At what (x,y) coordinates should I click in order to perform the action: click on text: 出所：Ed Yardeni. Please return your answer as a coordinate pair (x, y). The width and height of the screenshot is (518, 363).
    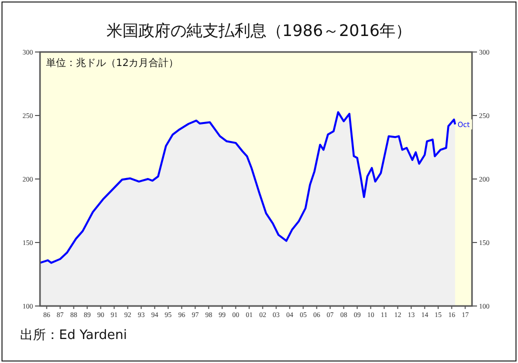
    Looking at the image, I should click on (73, 335).